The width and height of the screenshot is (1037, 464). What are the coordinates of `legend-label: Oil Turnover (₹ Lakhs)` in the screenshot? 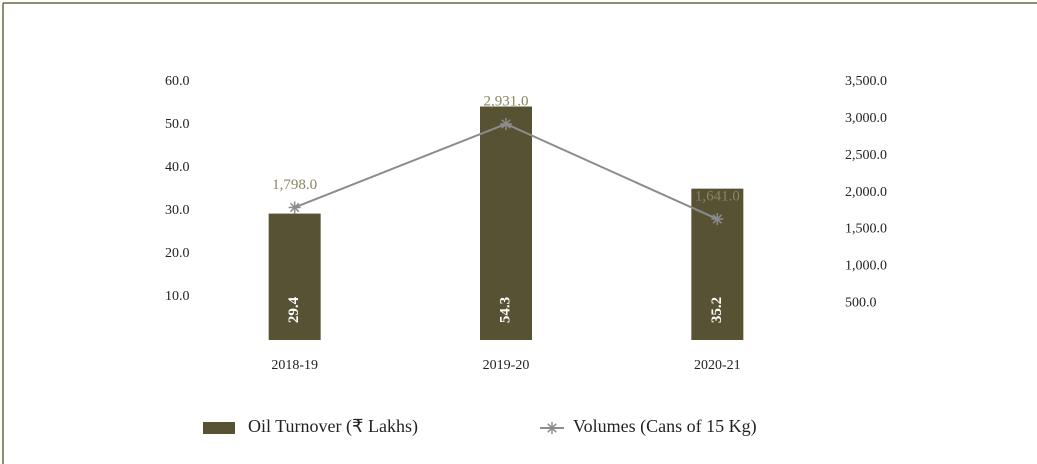 It's located at (333, 426).